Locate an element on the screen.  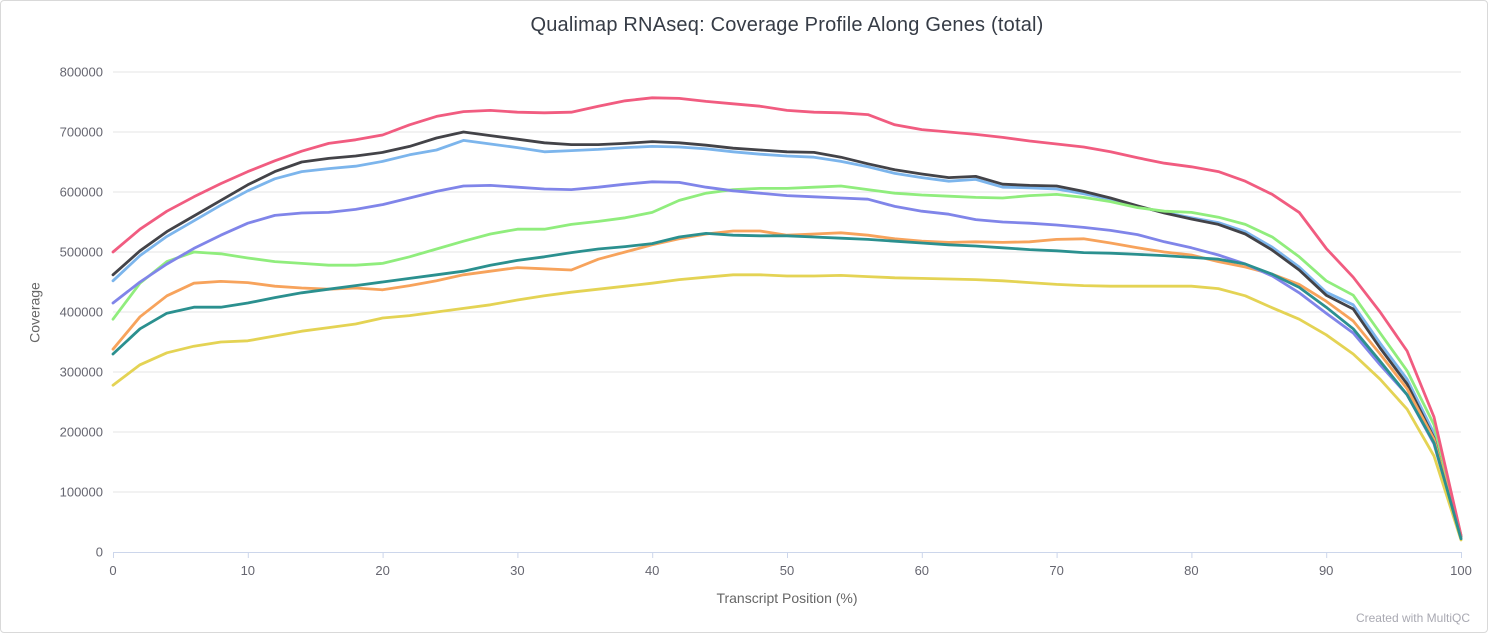
x-tick-label: 50 is located at coordinates (787, 570).